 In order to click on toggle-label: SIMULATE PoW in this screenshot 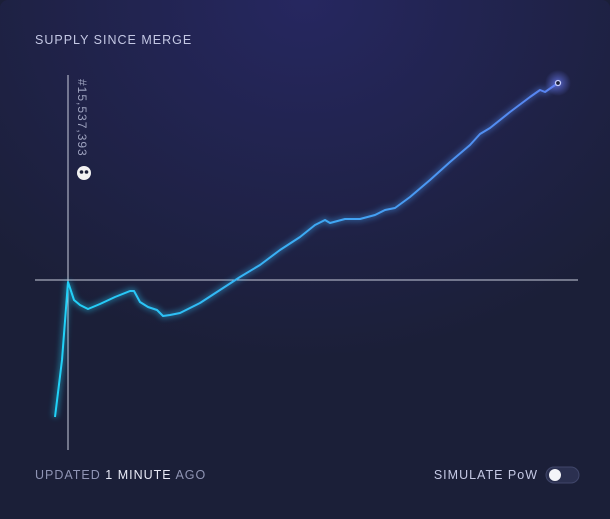, I will do `click(486, 475)`.